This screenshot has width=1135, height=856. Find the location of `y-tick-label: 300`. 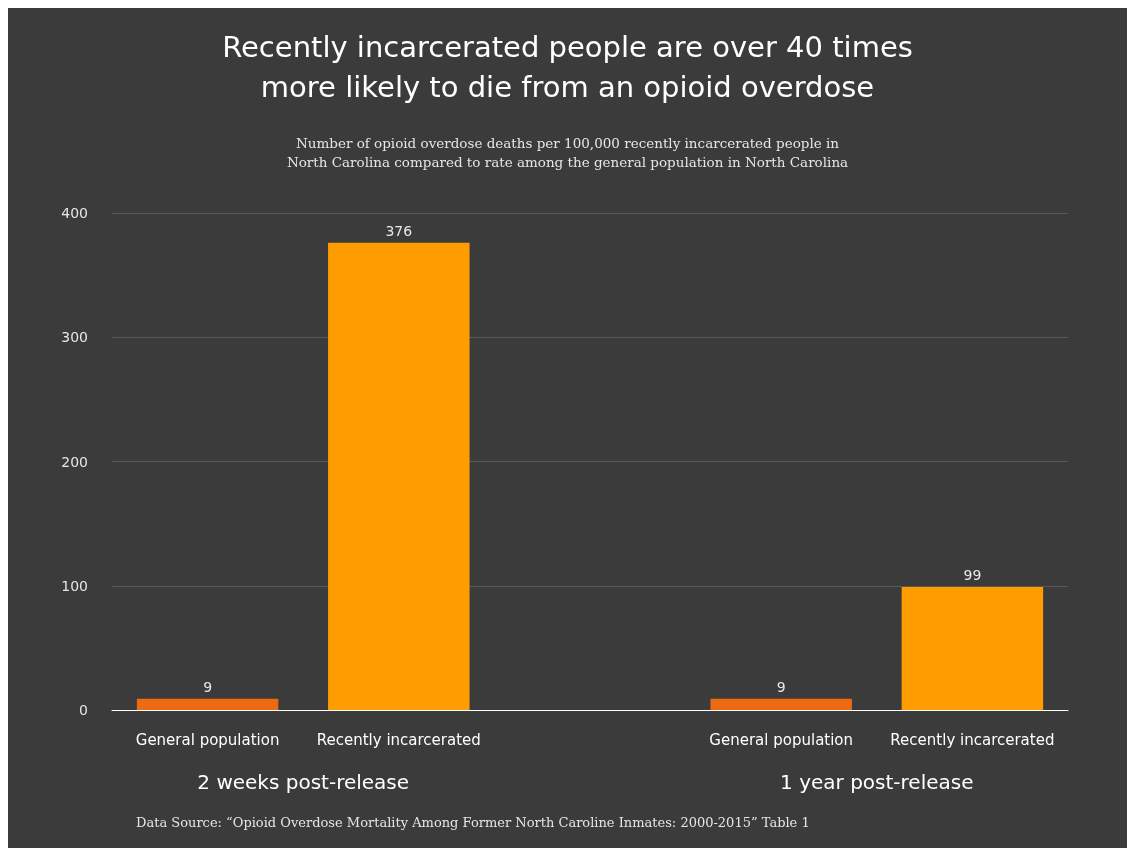

y-tick-label: 300 is located at coordinates (74, 337).